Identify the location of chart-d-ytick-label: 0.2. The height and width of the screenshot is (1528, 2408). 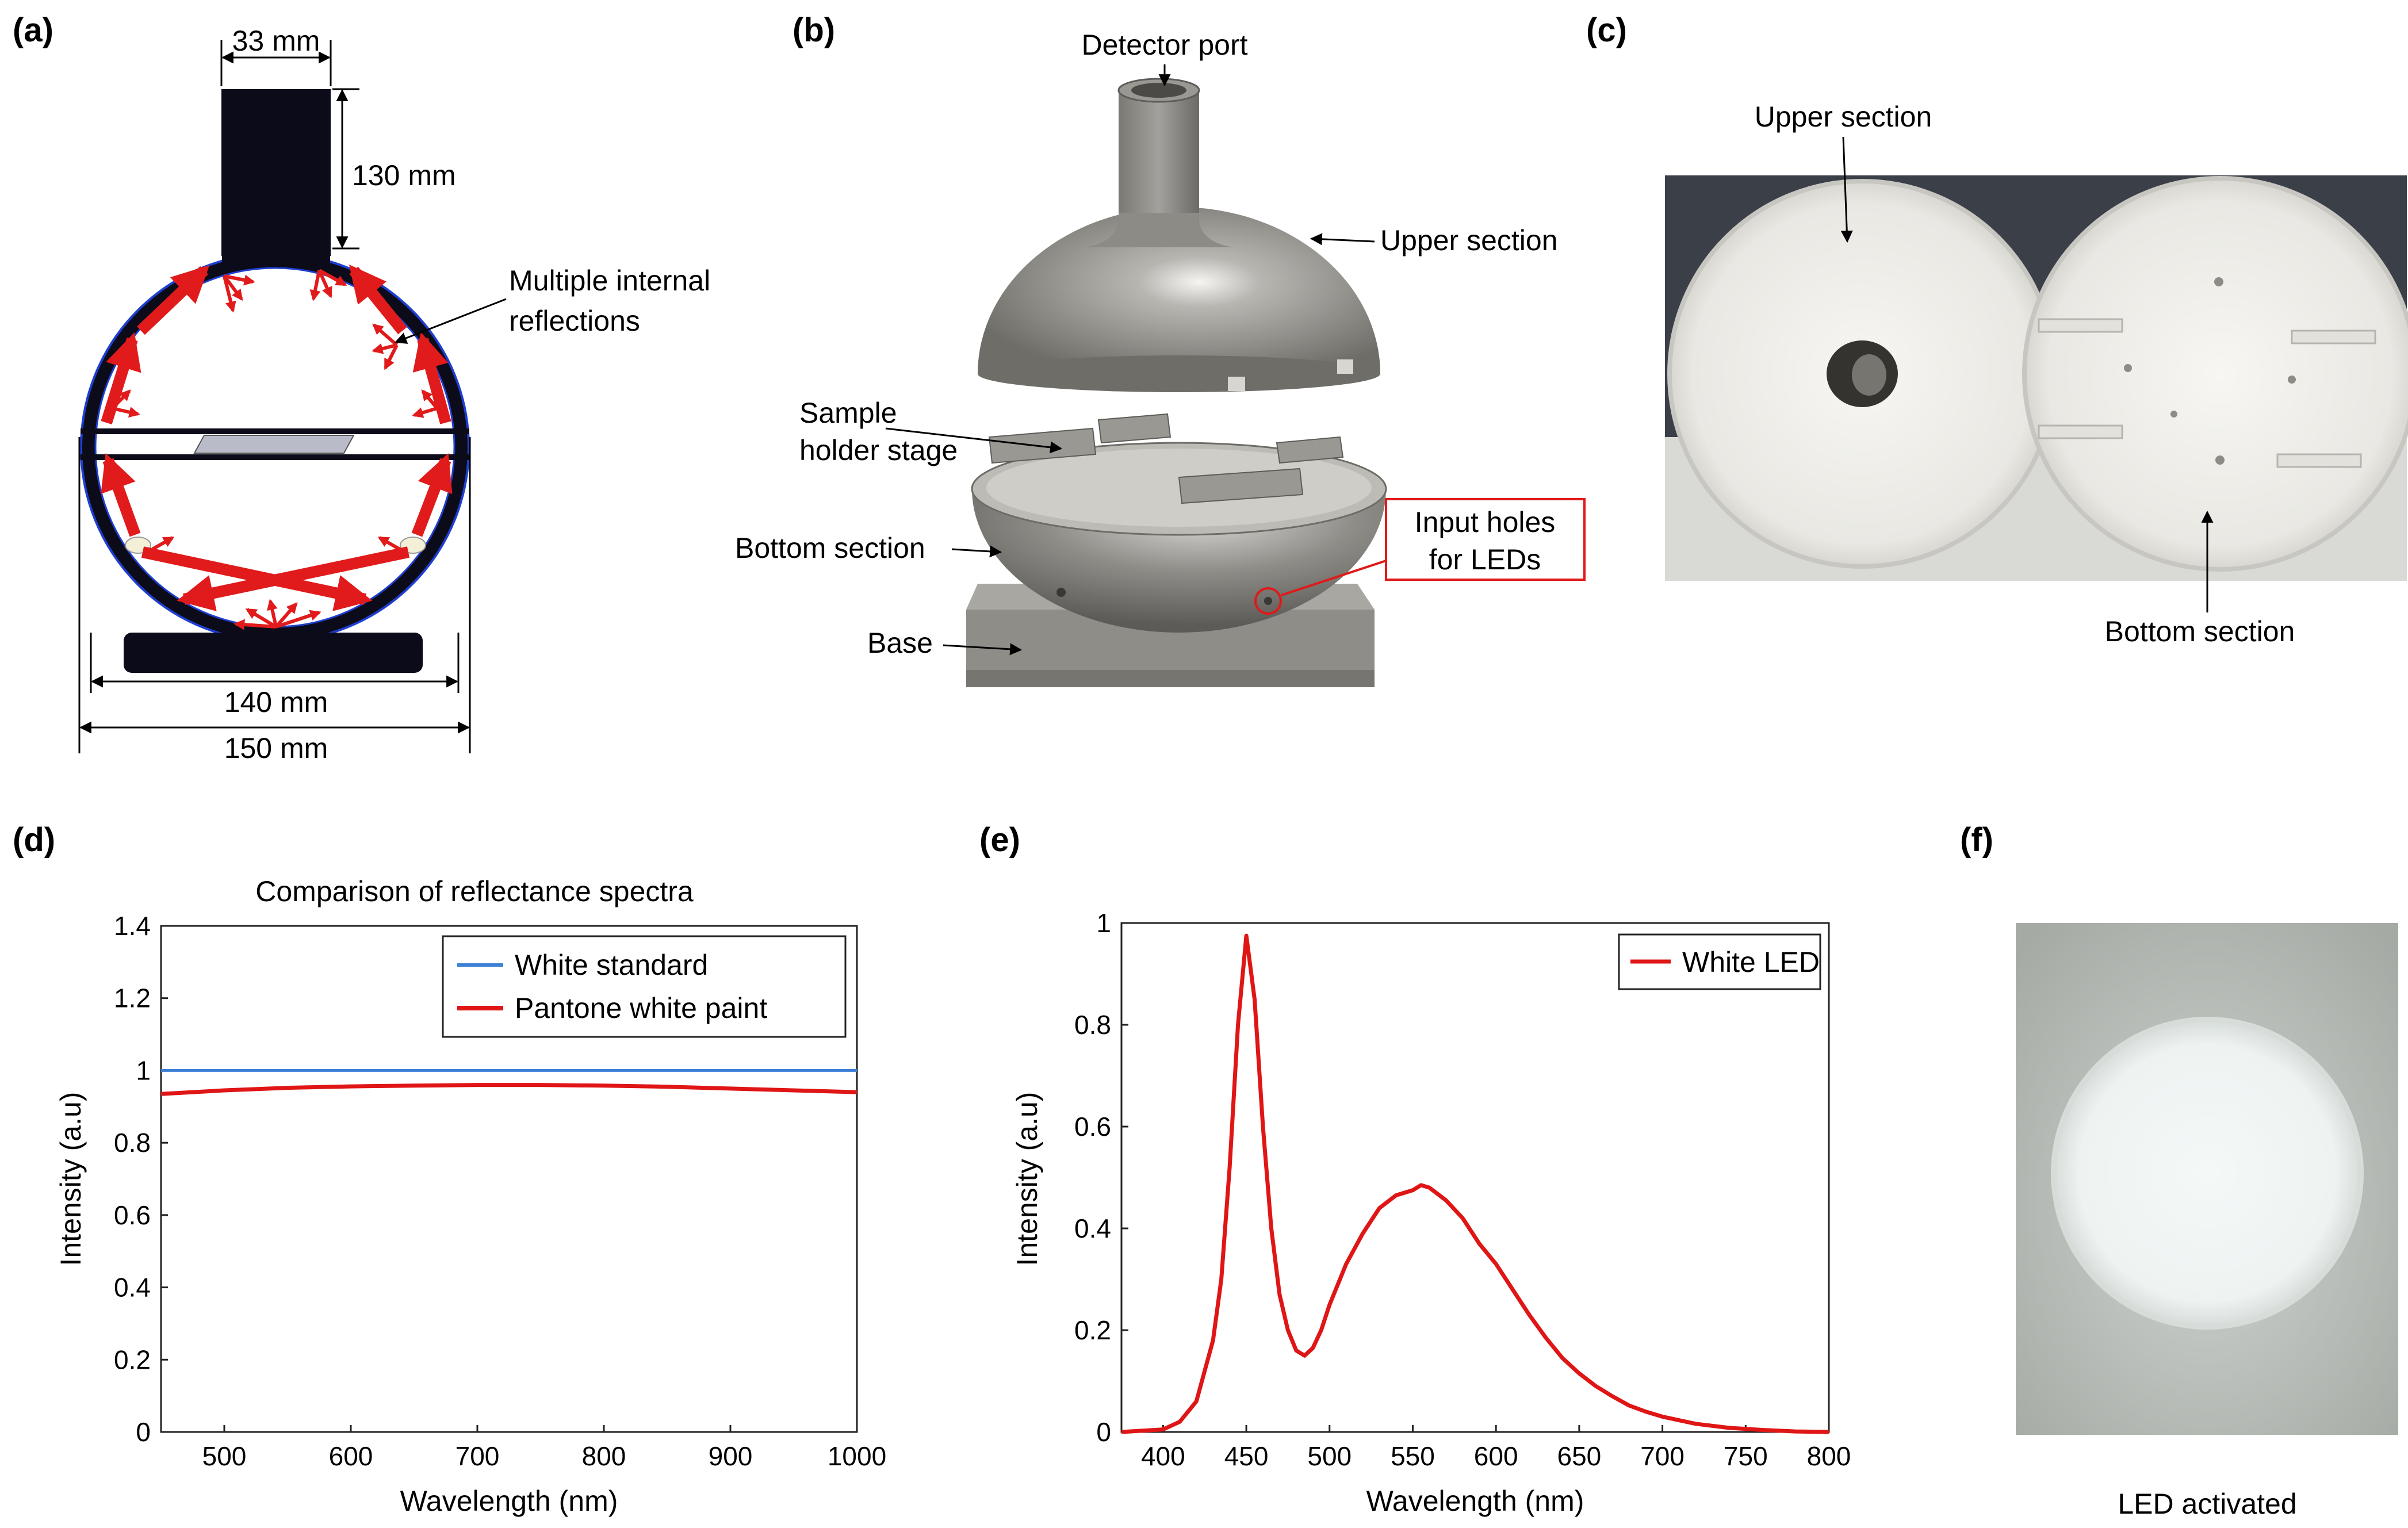
(132, 1359).